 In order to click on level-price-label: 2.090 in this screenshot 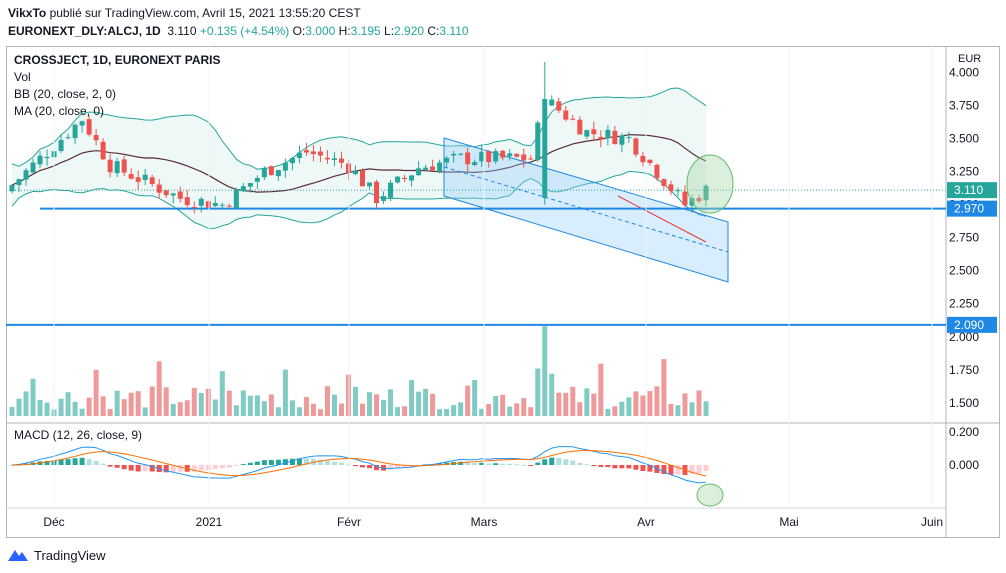, I will do `click(969, 325)`.